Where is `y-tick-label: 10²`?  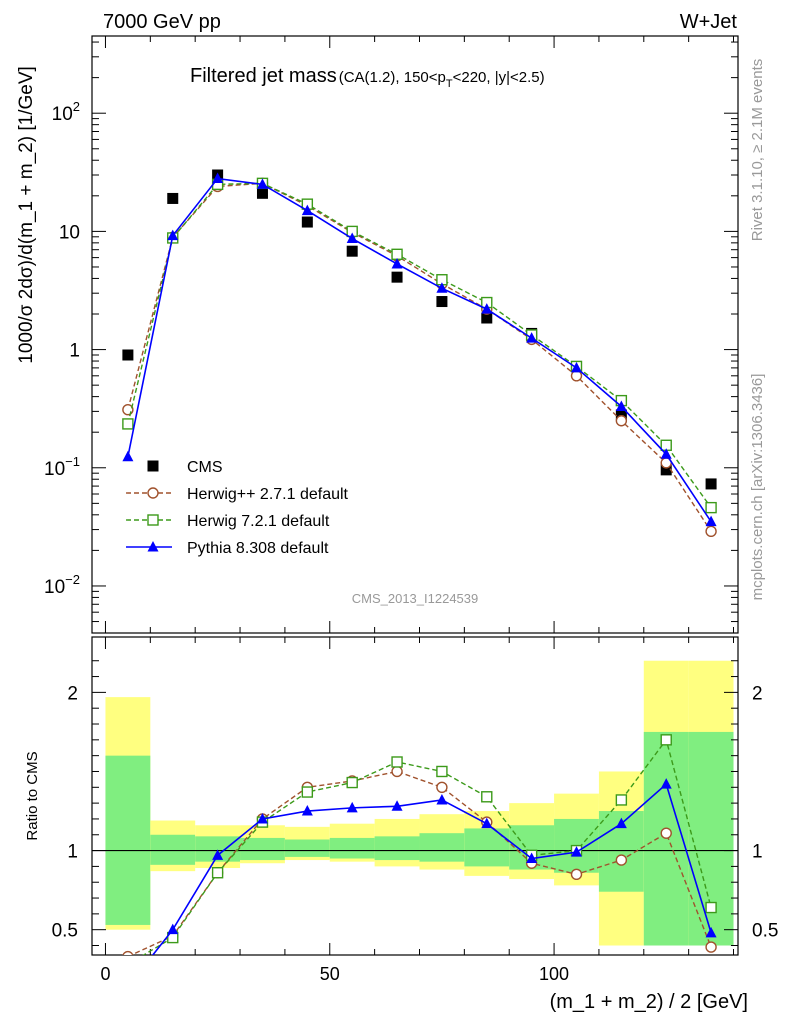
y-tick-label: 10² is located at coordinates (66, 112).